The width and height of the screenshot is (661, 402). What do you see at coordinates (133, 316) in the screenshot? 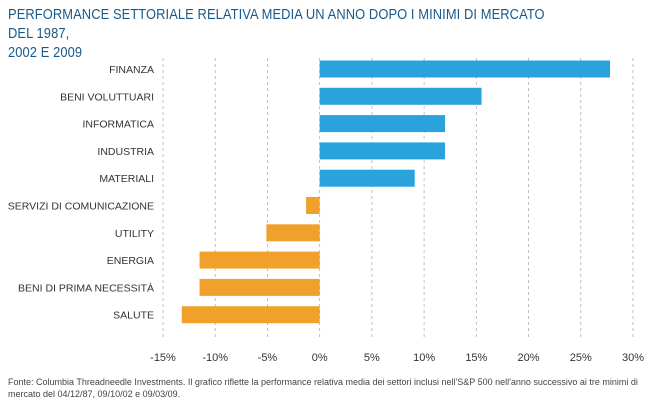
I see `category-label: SALUTE` at bounding box center [133, 316].